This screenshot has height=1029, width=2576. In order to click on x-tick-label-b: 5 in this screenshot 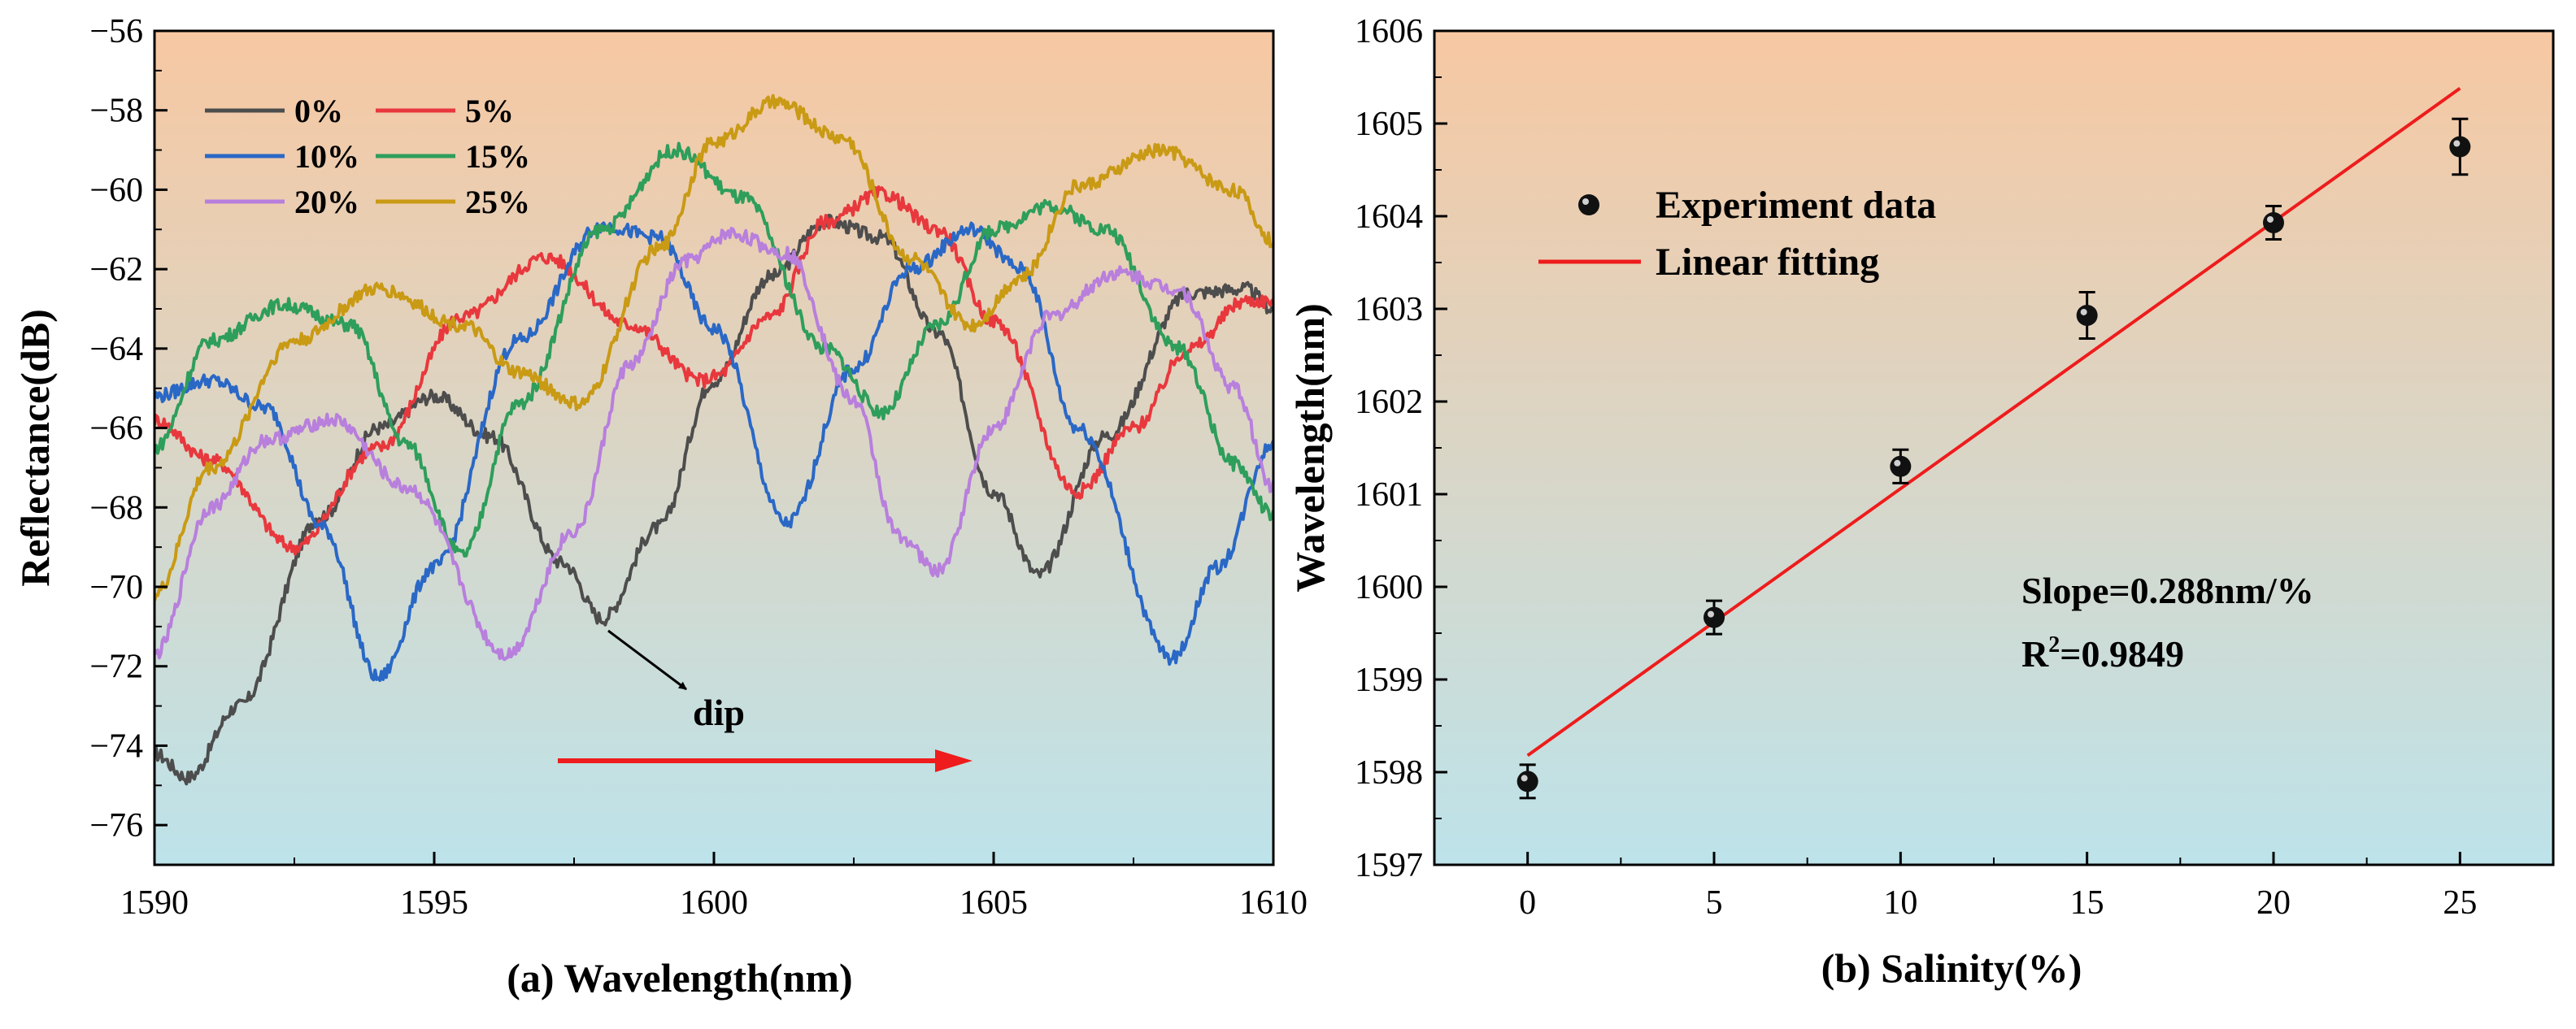, I will do `click(1714, 903)`.